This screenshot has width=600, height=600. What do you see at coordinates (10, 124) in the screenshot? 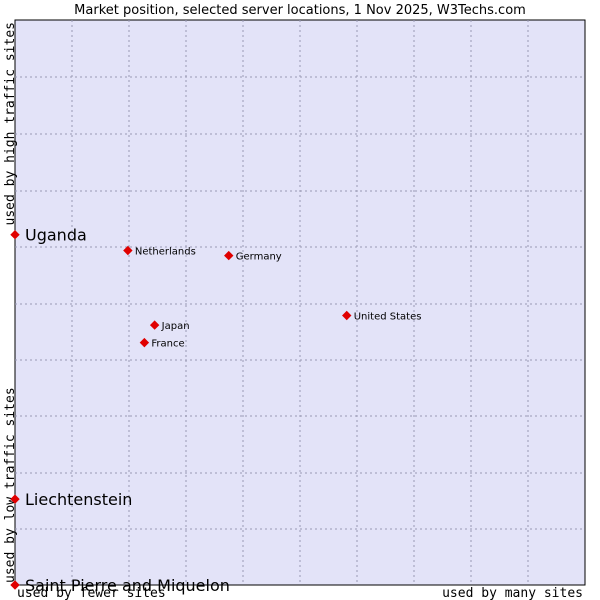
I see `y-axis-label-top: used by high traffic sites` at bounding box center [10, 124].